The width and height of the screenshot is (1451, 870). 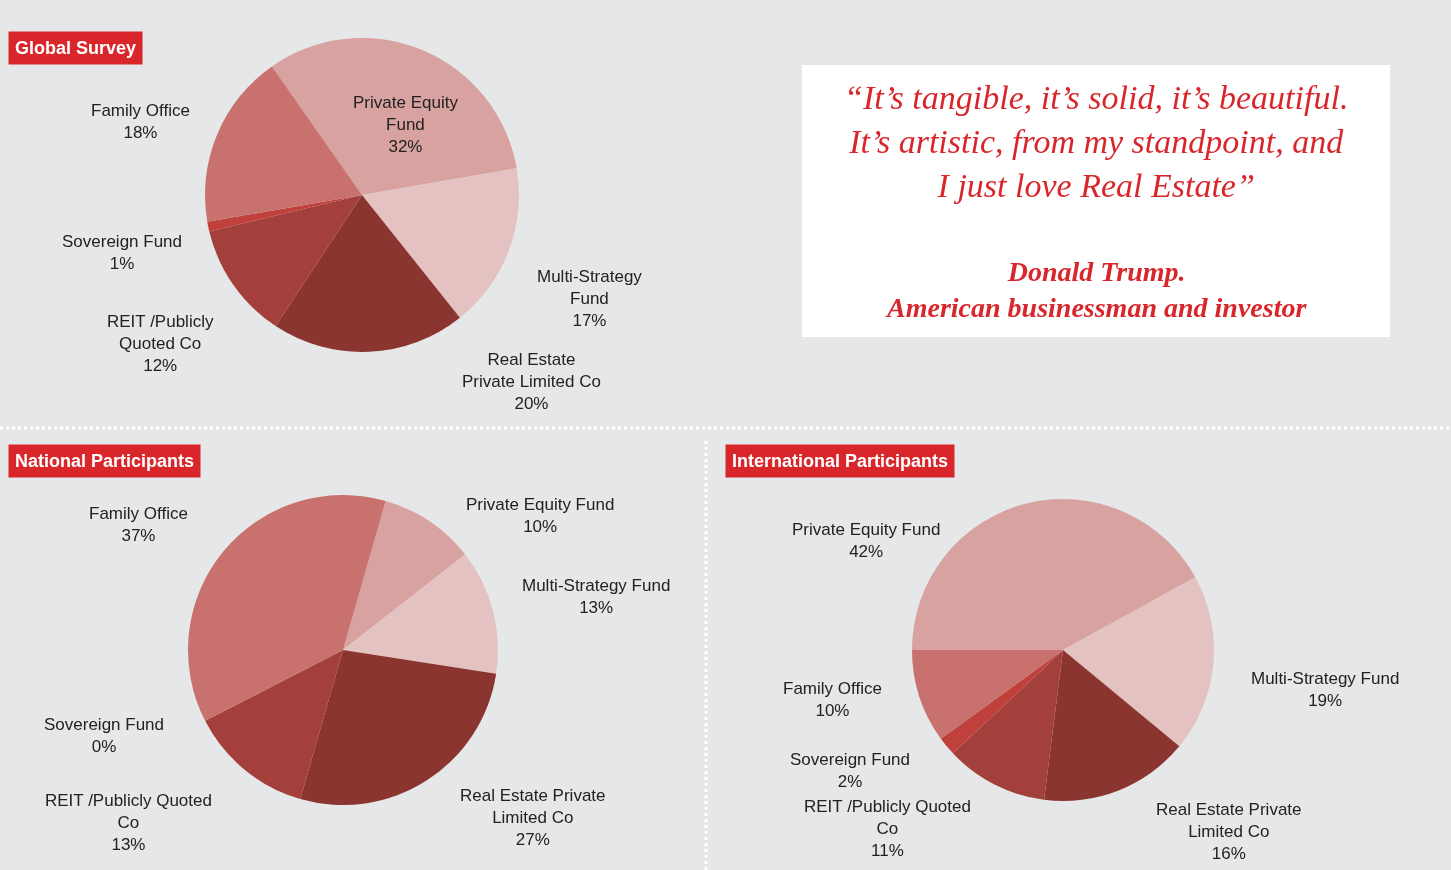 I want to click on data-label: 17%, so click(x=589, y=321).